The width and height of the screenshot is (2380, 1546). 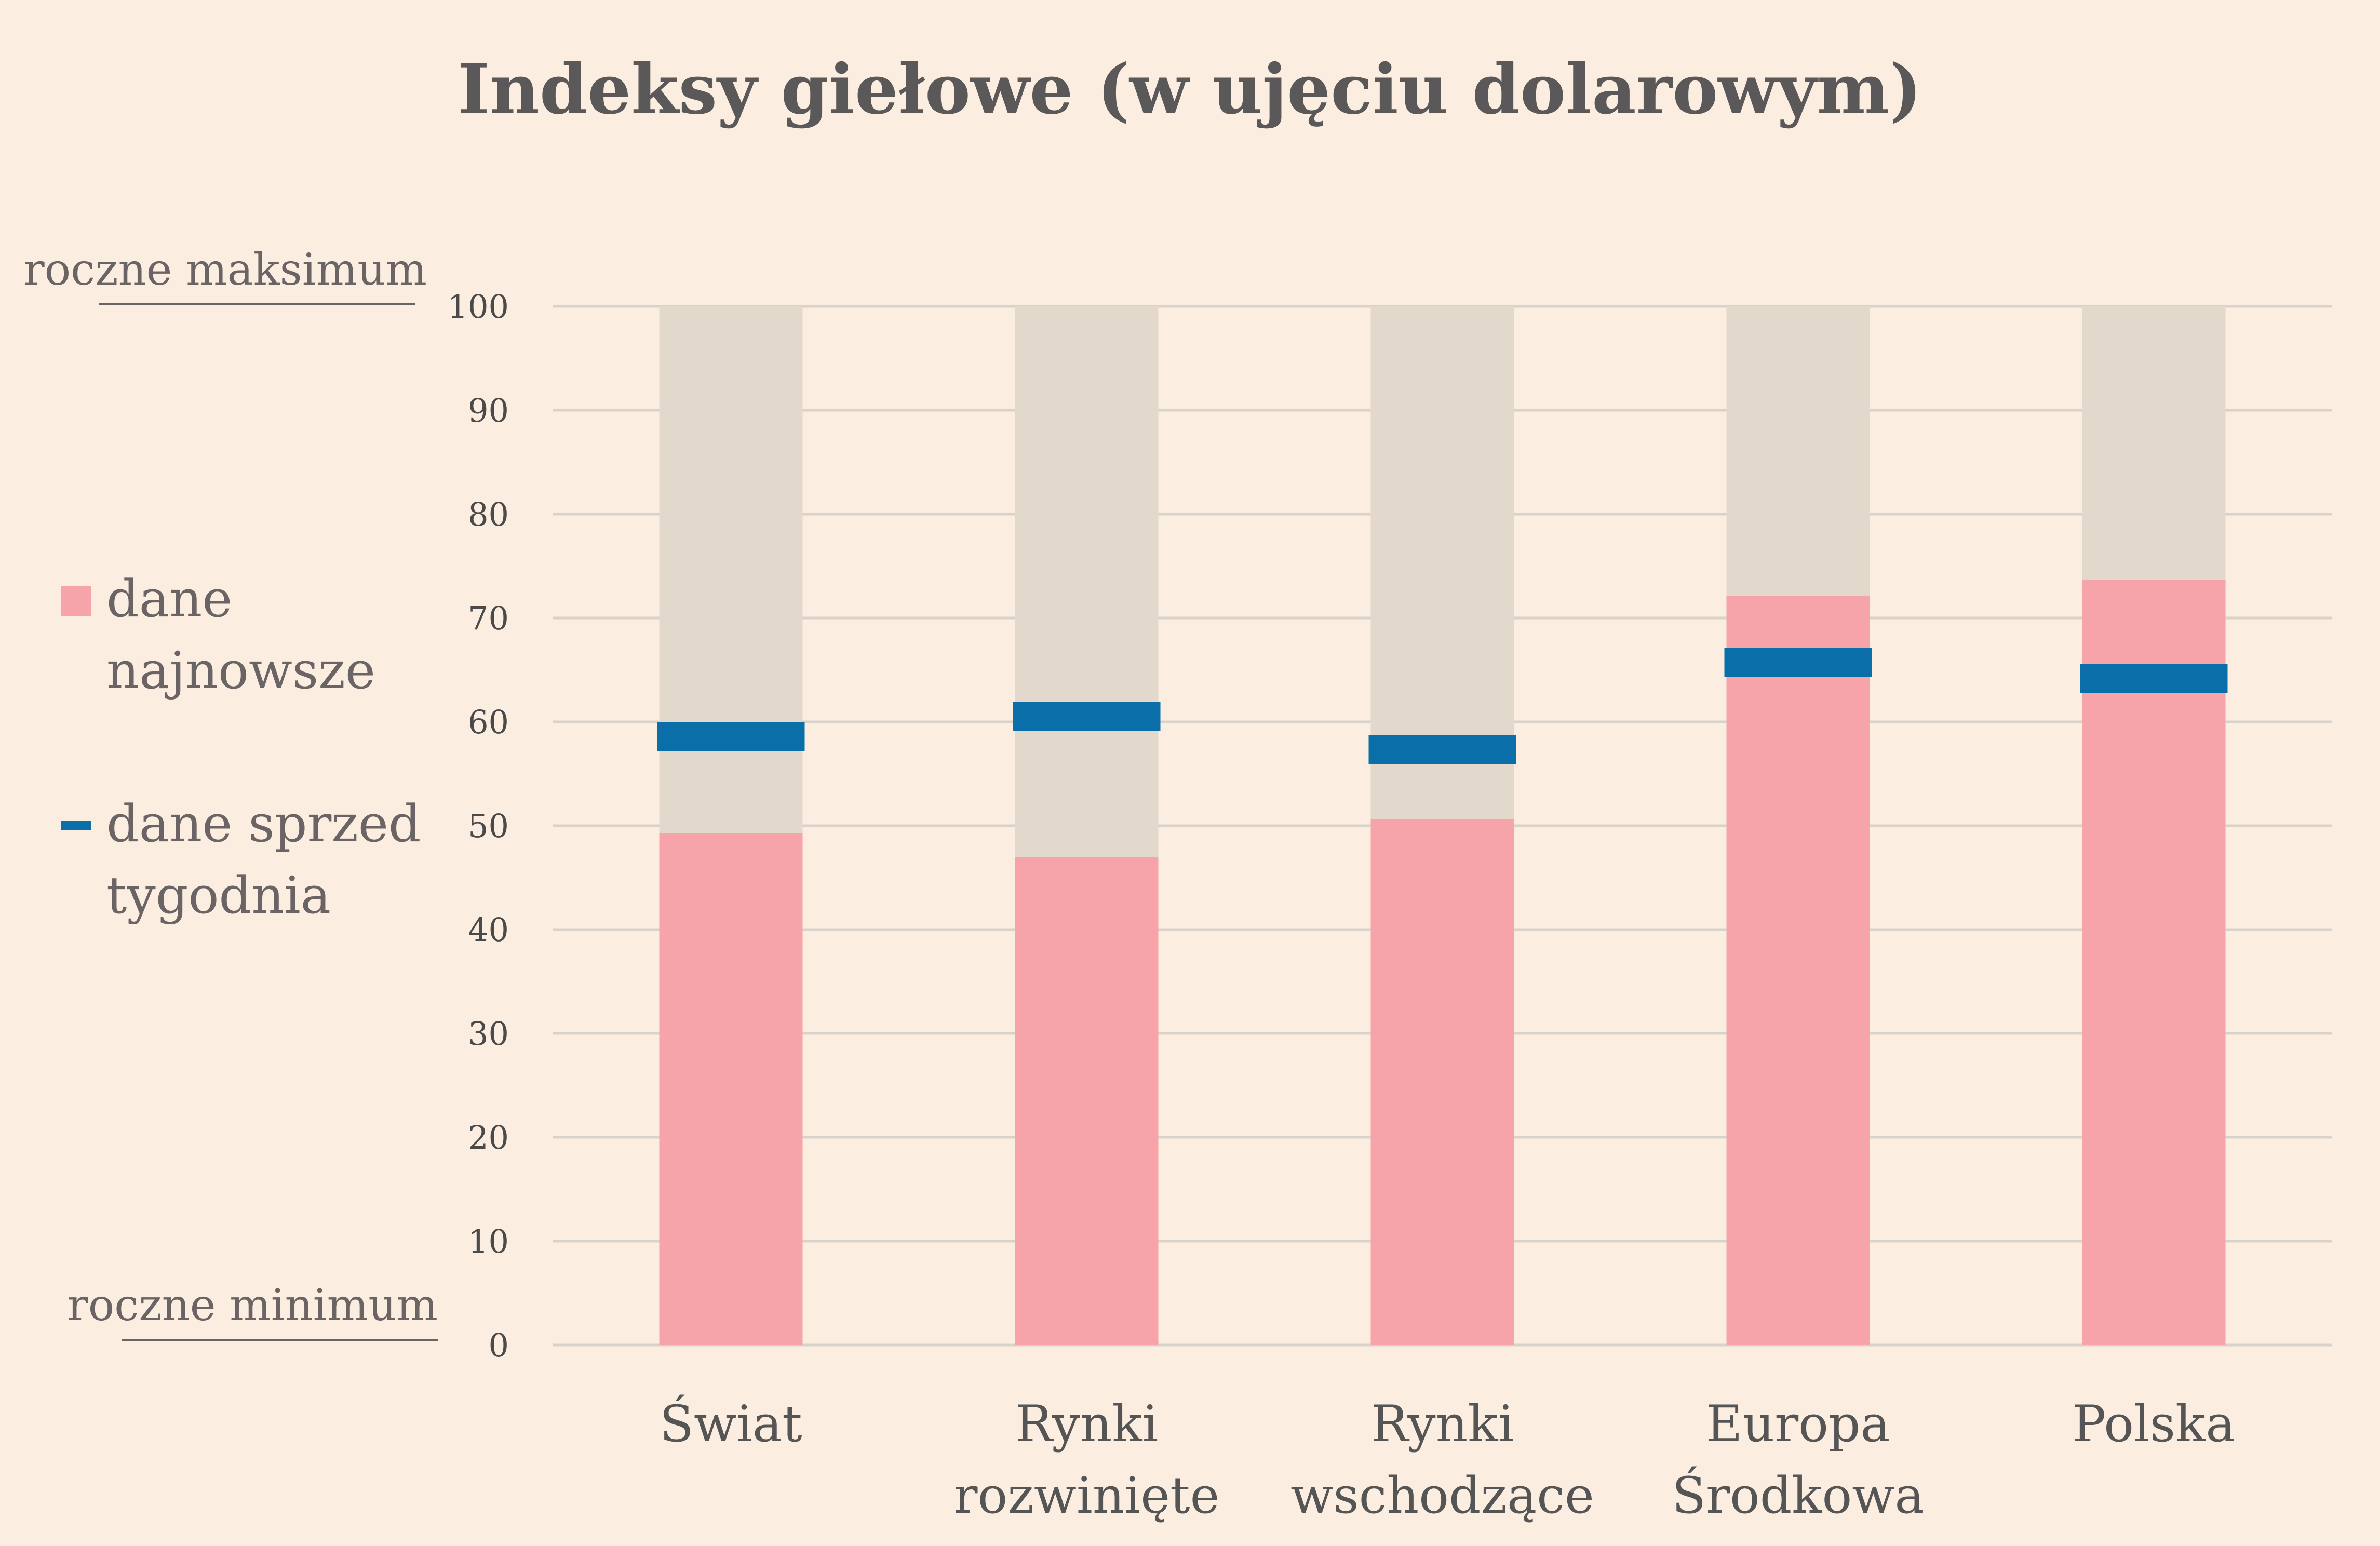 I want to click on y-tick-label: 10, so click(x=488, y=1241).